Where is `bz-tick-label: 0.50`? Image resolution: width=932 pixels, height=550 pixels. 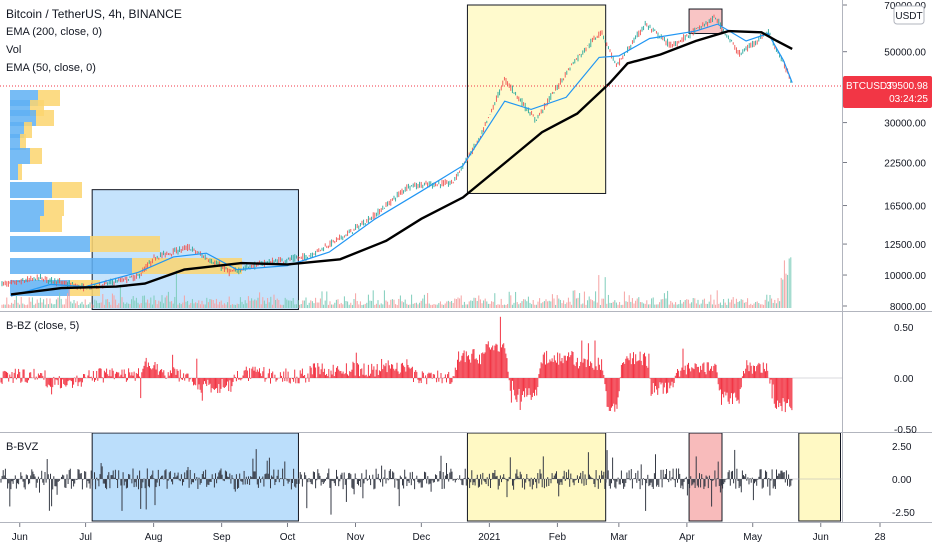
bz-tick-label: 0.50 is located at coordinates (904, 328).